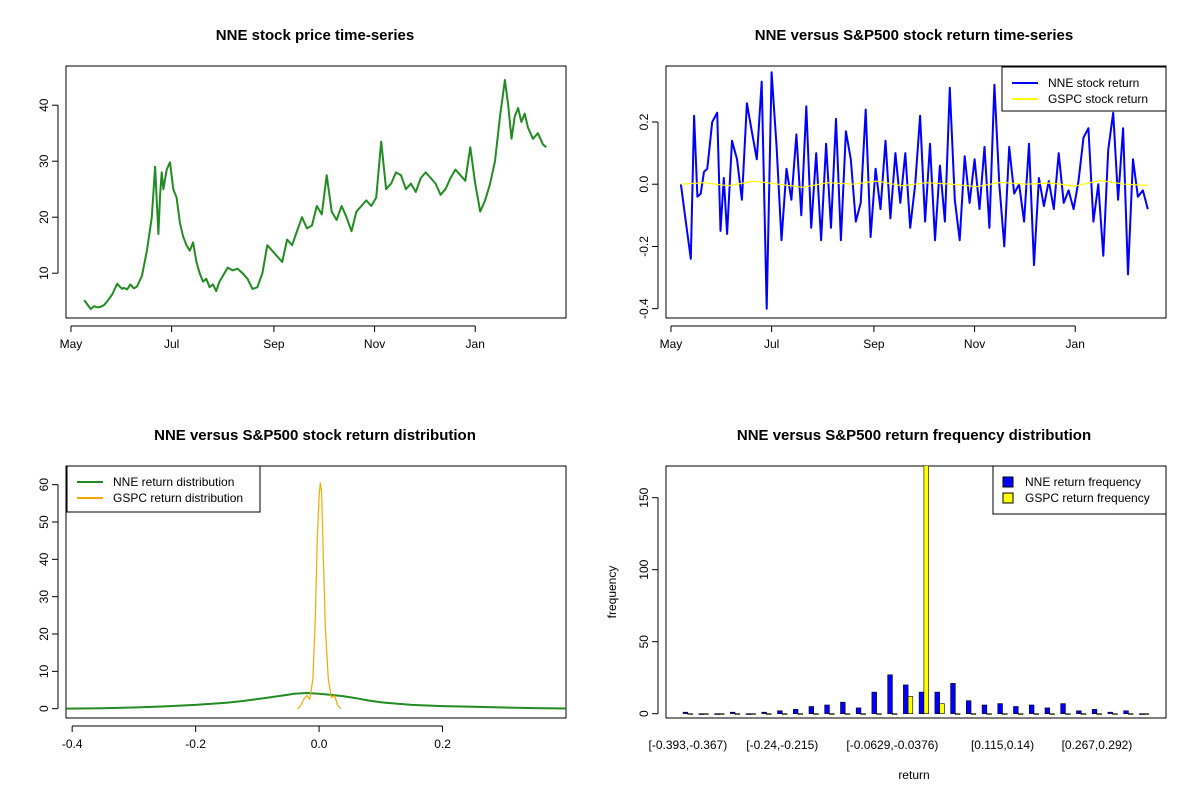 This screenshot has height=800, width=1200. Describe the element at coordinates (442, 744) in the screenshot. I see `x-tick-label: 0.2` at that location.